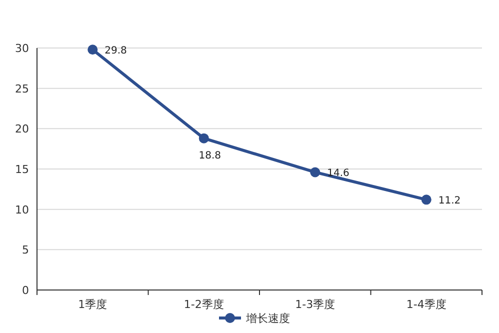 The width and height of the screenshot is (499, 333). Describe the element at coordinates (22, 169) in the screenshot. I see `y-tick-label: 15` at that location.